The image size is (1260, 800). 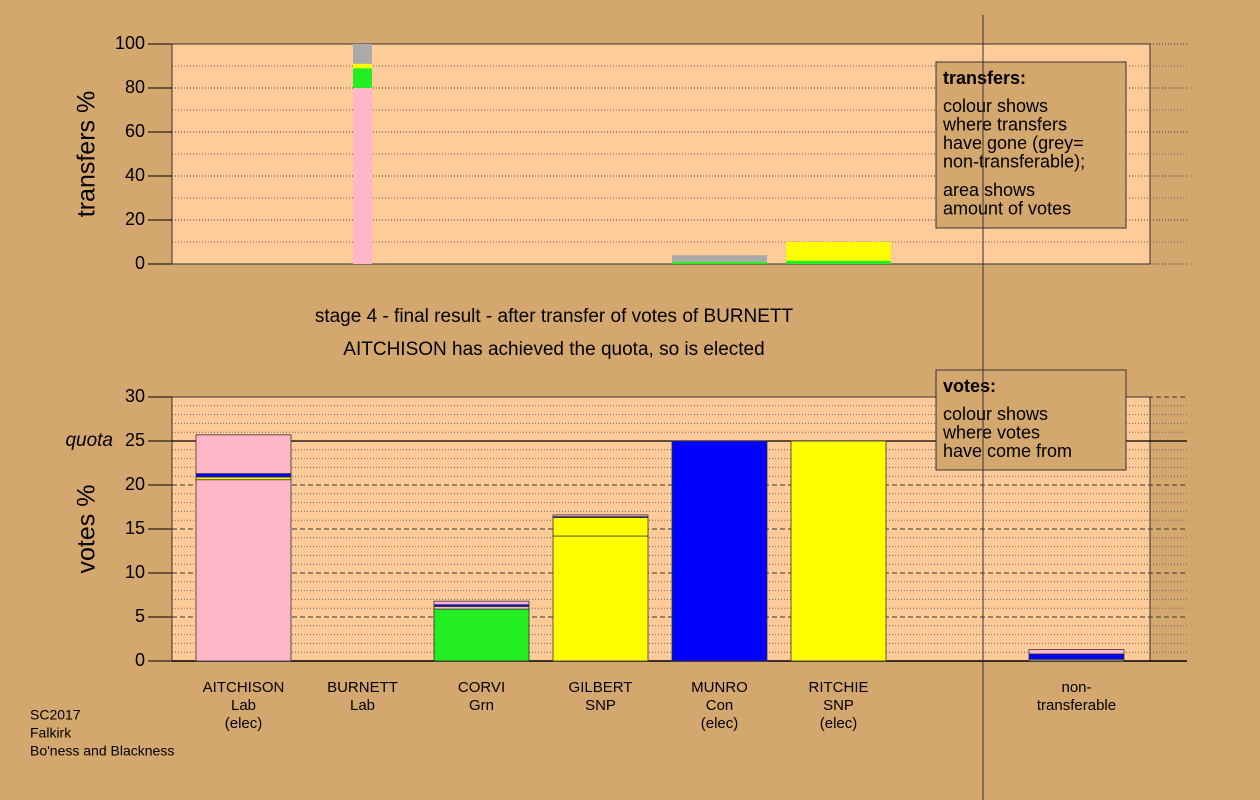 What do you see at coordinates (135, 131) in the screenshot?
I see `y-tick-label: 60` at bounding box center [135, 131].